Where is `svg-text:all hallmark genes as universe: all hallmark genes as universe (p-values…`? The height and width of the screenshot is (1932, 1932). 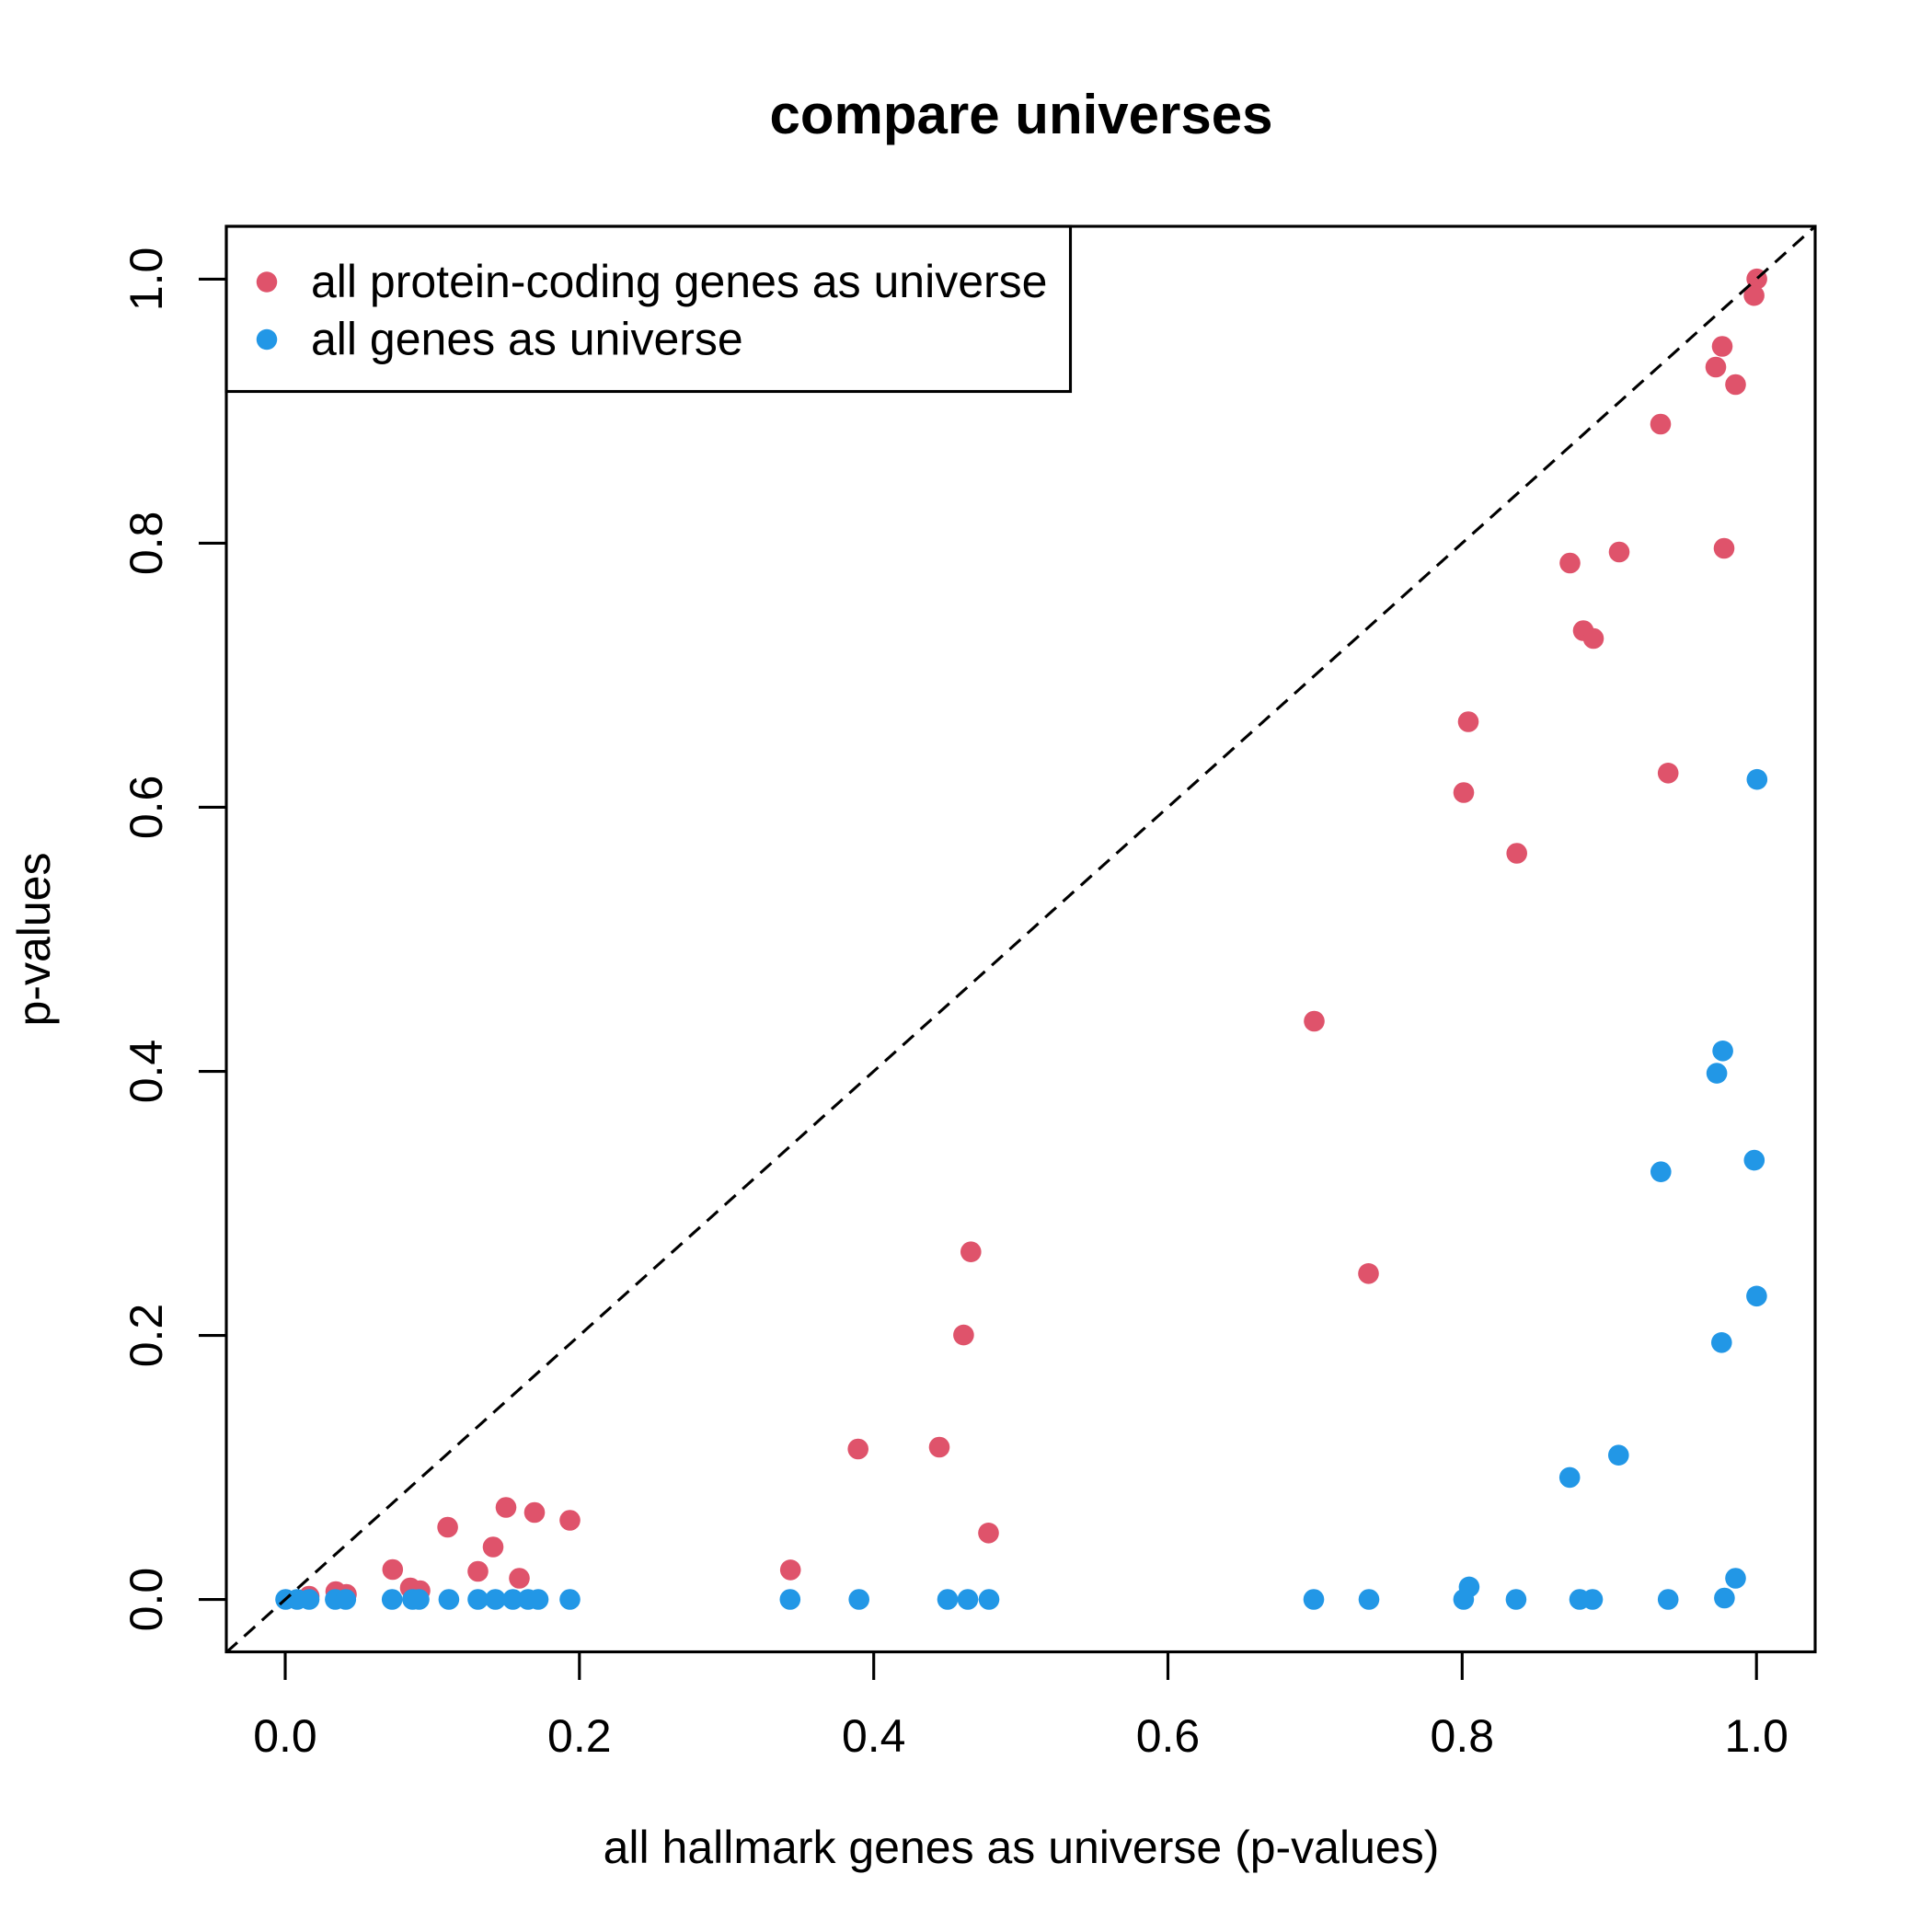
svg-text:all hallmark genes as universe: all hallmark genes as universe (p-values… is located at coordinates (1022, 1847).